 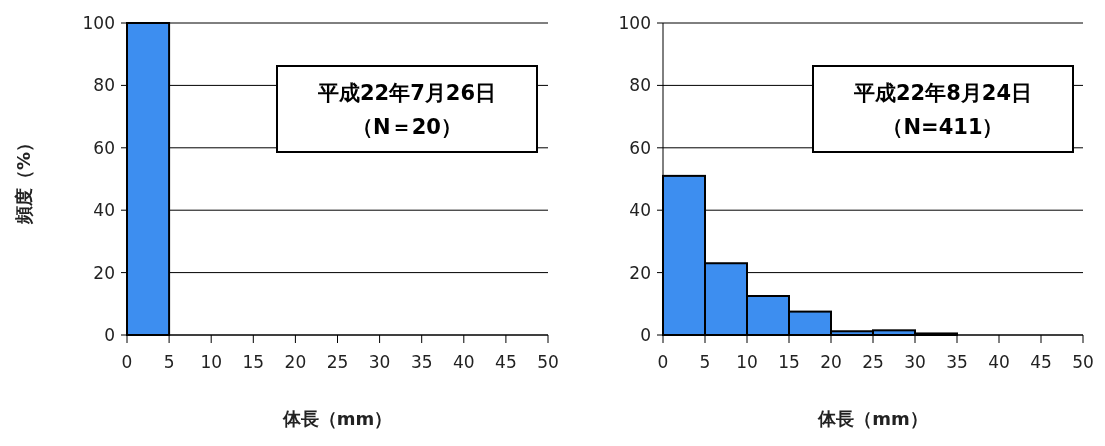 What do you see at coordinates (23, 179) in the screenshot?
I see `y-axis-title: 頻度（%）` at bounding box center [23, 179].